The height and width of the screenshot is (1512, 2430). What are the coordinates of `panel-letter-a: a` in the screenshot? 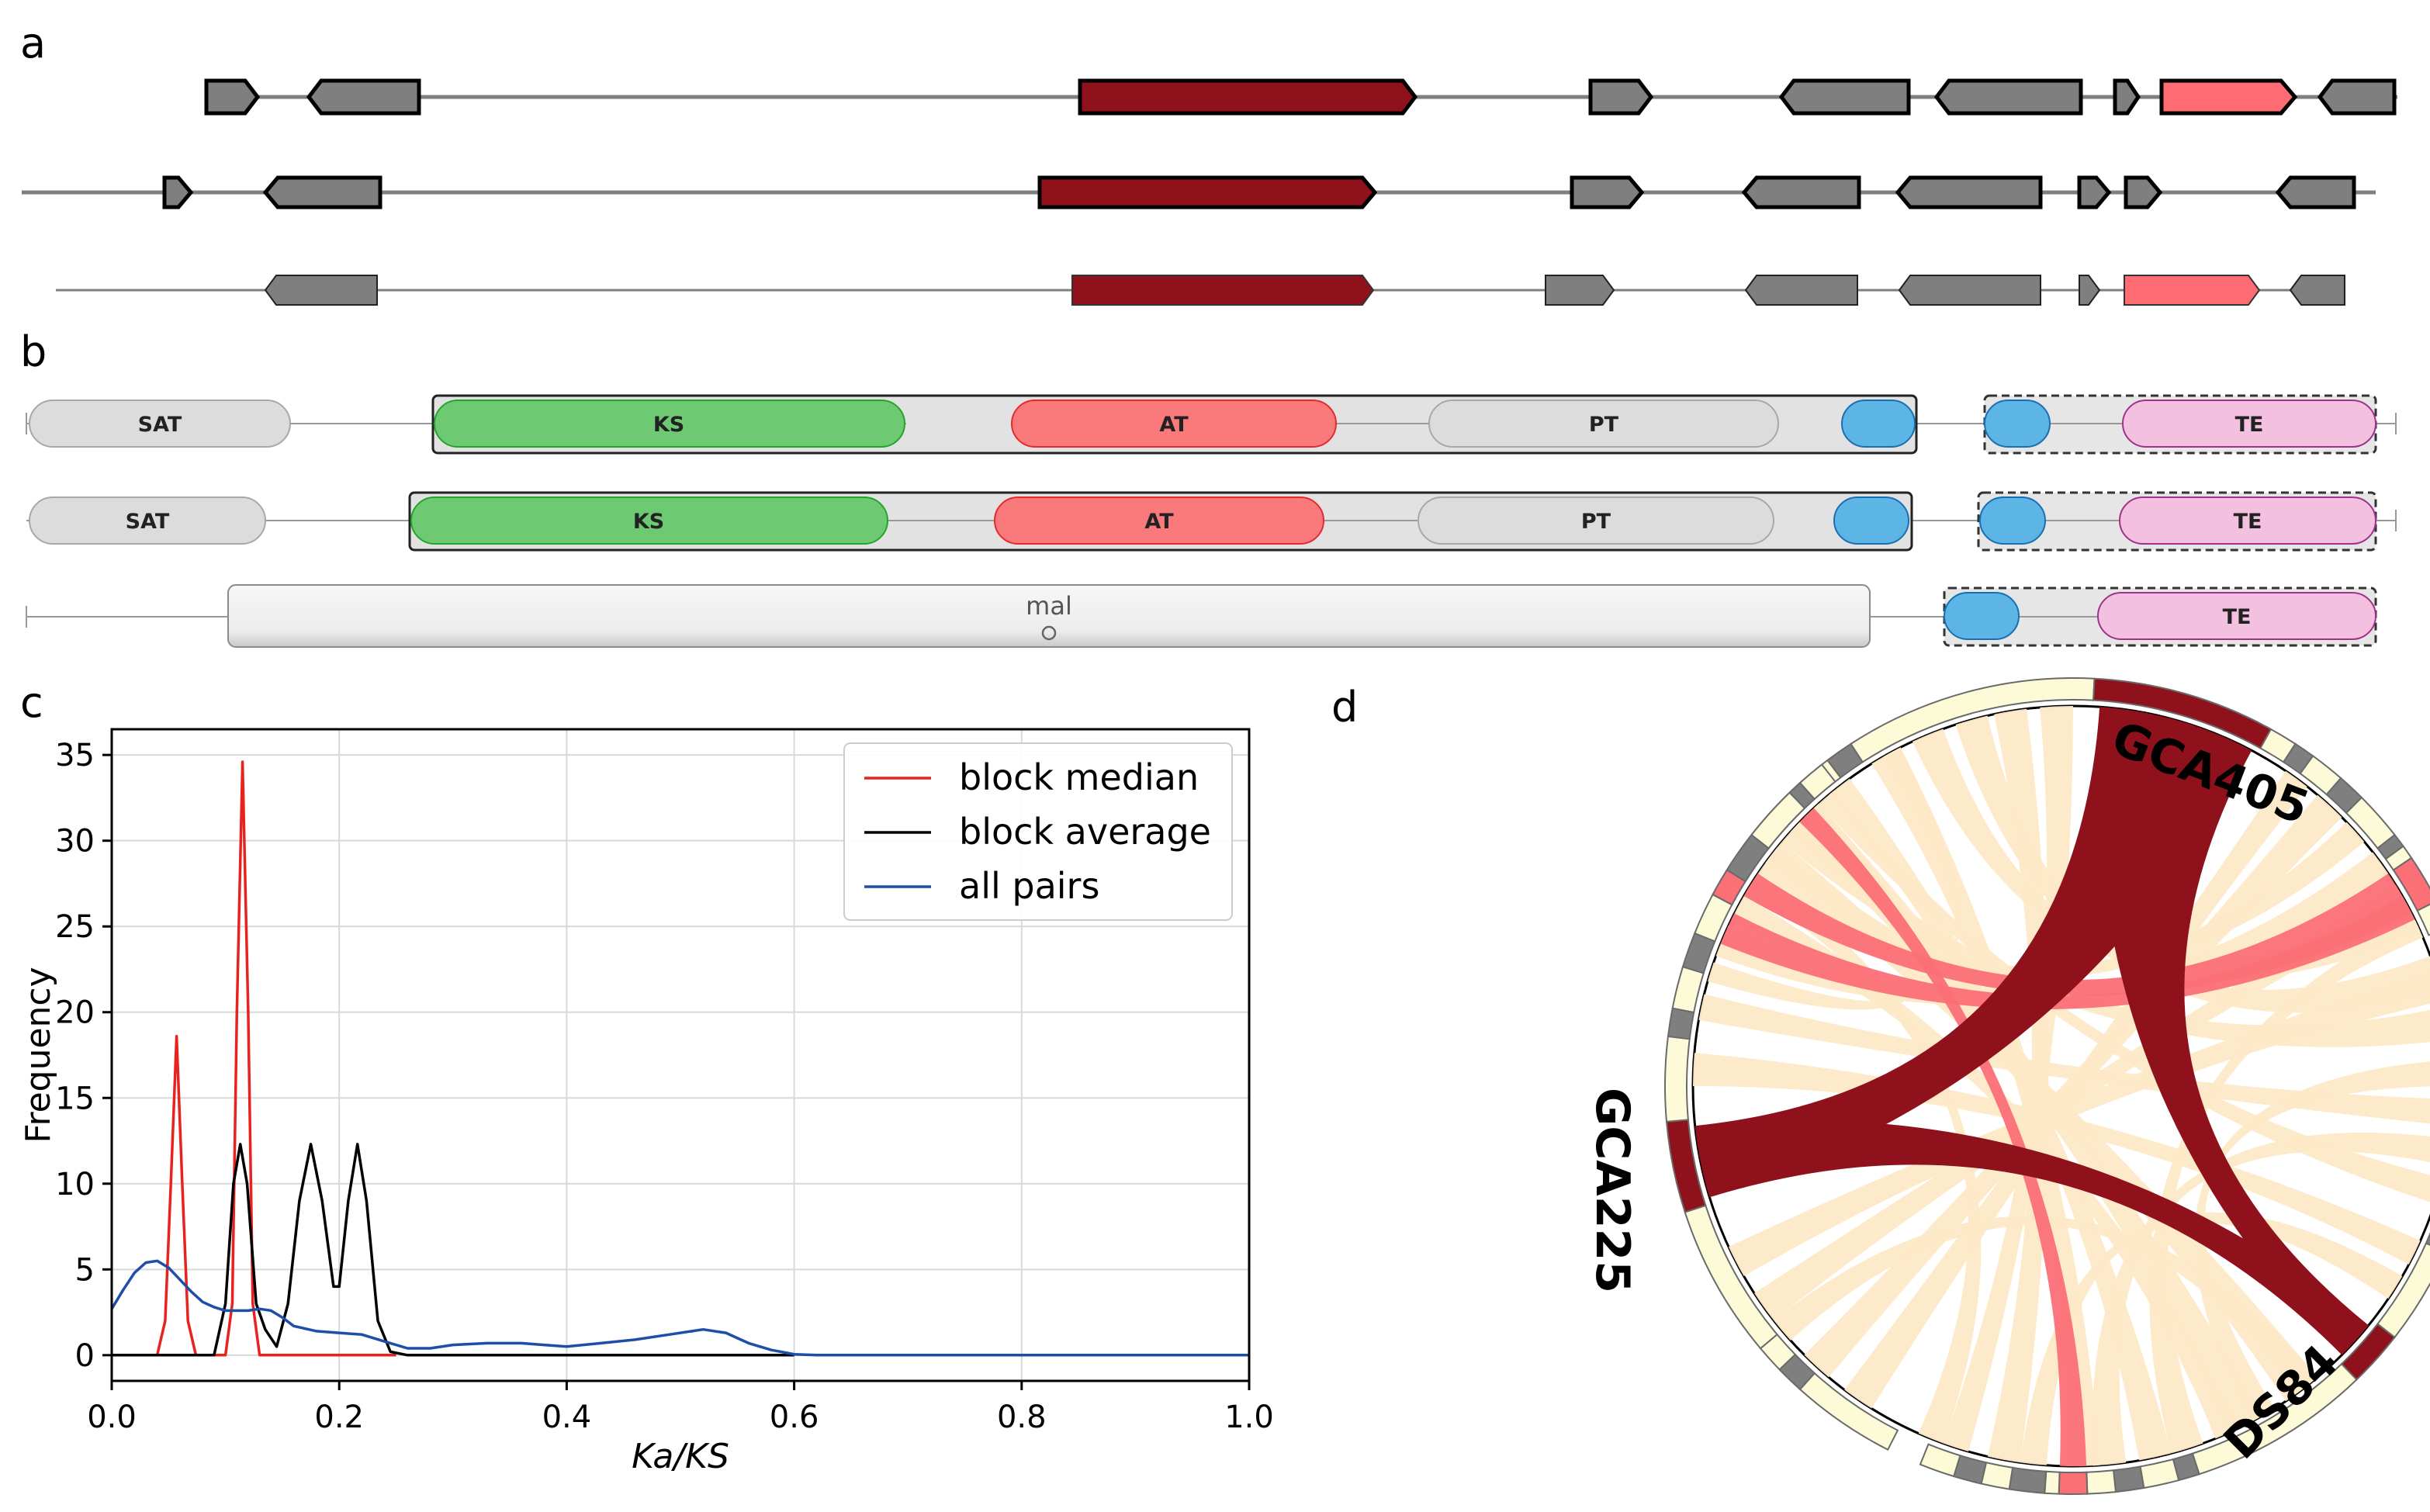 It's located at (33, 43).